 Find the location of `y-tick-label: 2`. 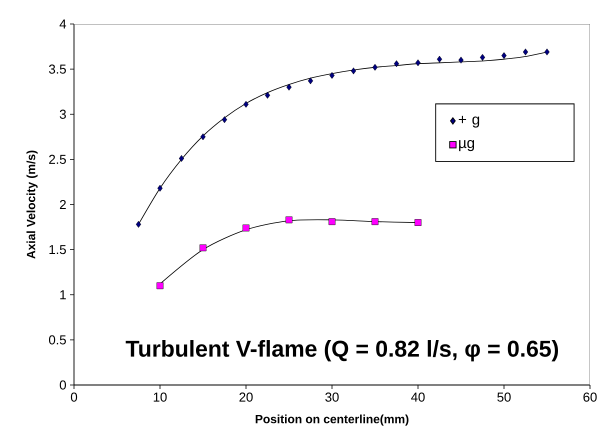

y-tick-label: 2 is located at coordinates (63, 205).